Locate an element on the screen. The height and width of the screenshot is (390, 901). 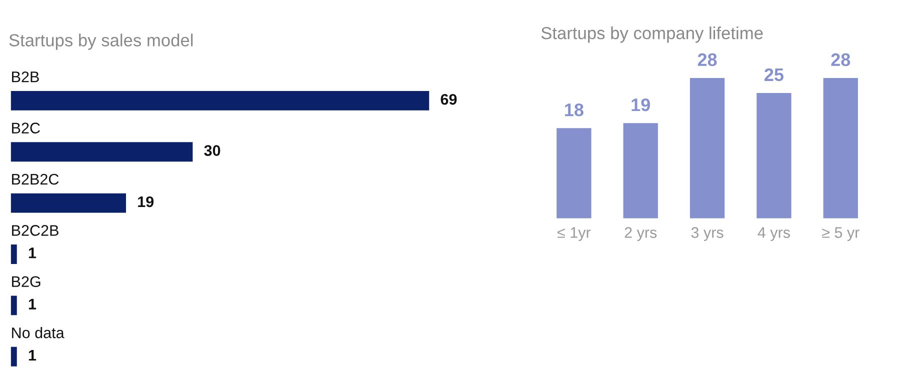
chart-title: Startups by sales model is located at coordinates (101, 42).